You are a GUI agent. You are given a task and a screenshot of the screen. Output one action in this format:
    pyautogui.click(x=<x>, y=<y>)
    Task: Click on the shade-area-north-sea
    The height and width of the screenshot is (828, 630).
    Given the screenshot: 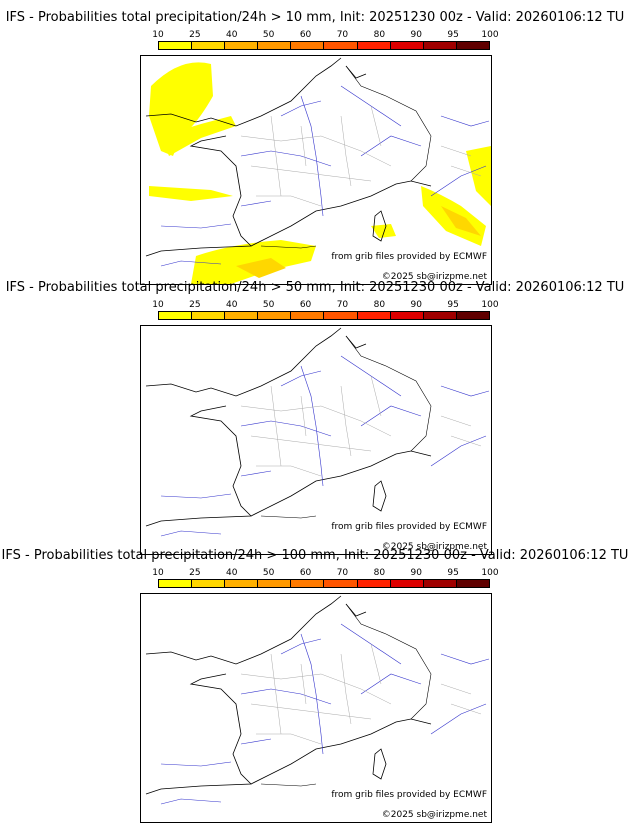 What is the action you would take?
    pyautogui.click(x=181, y=109)
    